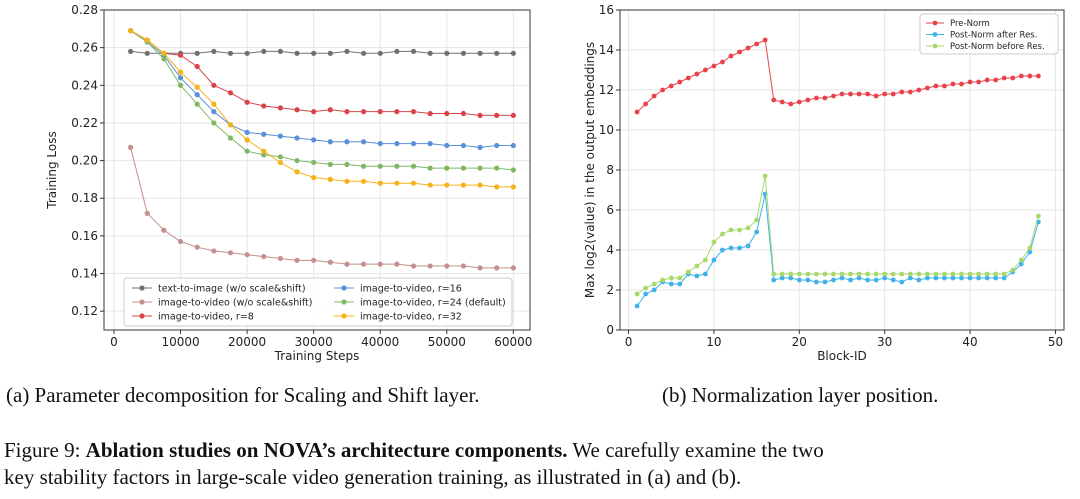 The height and width of the screenshot is (499, 1080). I want to click on x-tick-label: 40000, so click(380, 342).